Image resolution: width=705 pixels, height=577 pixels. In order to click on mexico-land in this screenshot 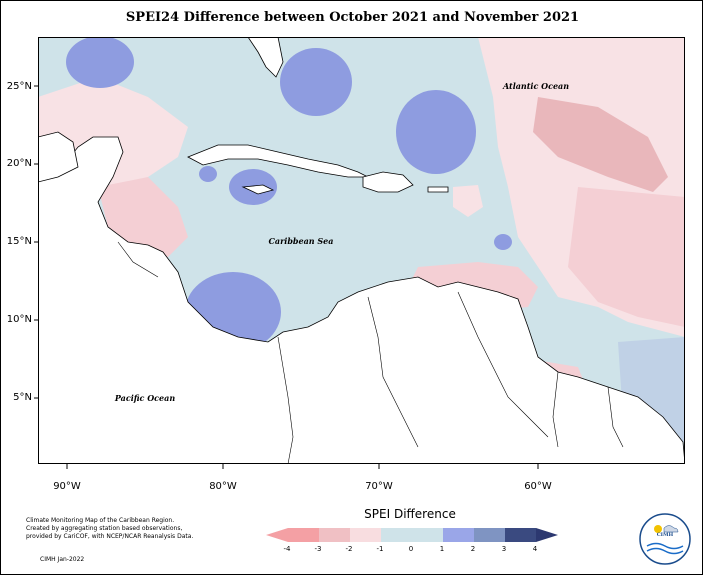, I will do `click(58, 157)`.